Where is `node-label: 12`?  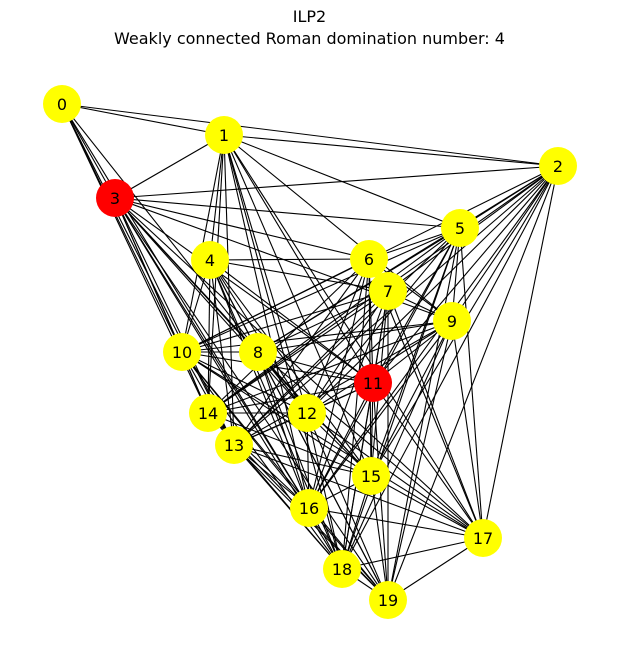
node-label: 12 is located at coordinates (307, 413).